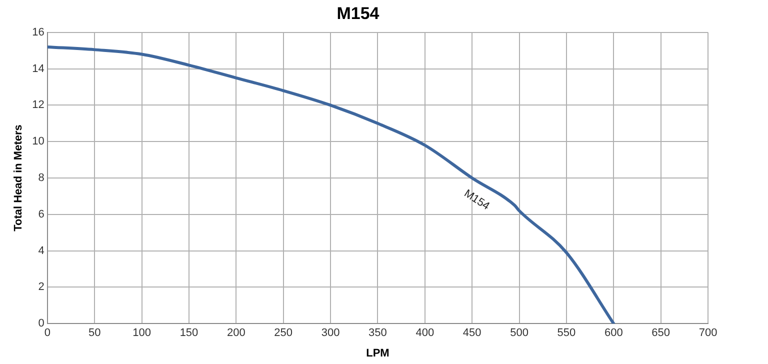 The height and width of the screenshot is (364, 768). What do you see at coordinates (519, 333) in the screenshot?
I see `x-tick-label: 500` at bounding box center [519, 333].